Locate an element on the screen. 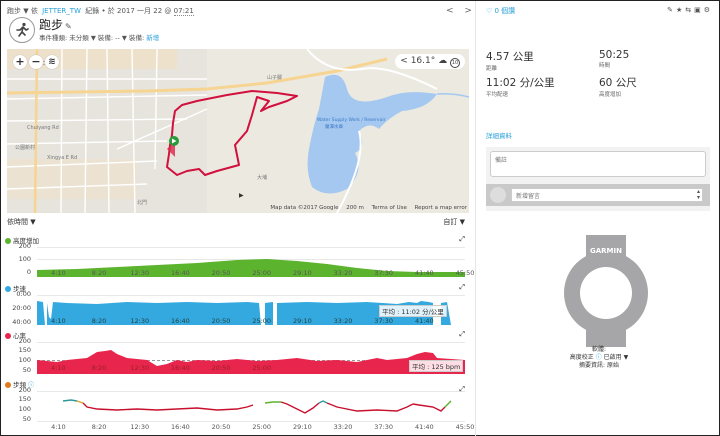  info-icon: ⓘ is located at coordinates (598, 357).